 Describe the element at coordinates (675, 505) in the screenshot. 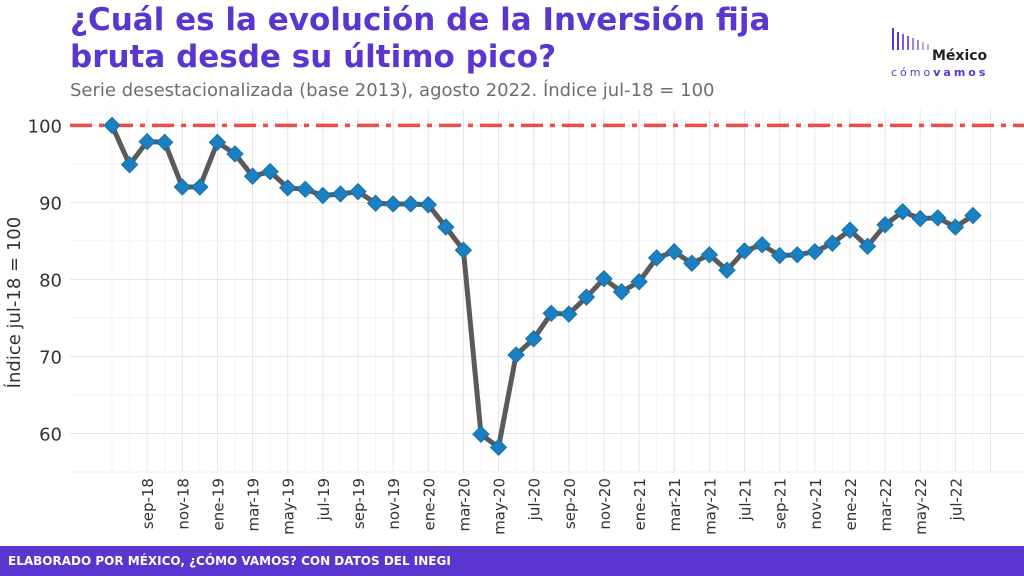

I see `x-tick-label: mar-21` at that location.